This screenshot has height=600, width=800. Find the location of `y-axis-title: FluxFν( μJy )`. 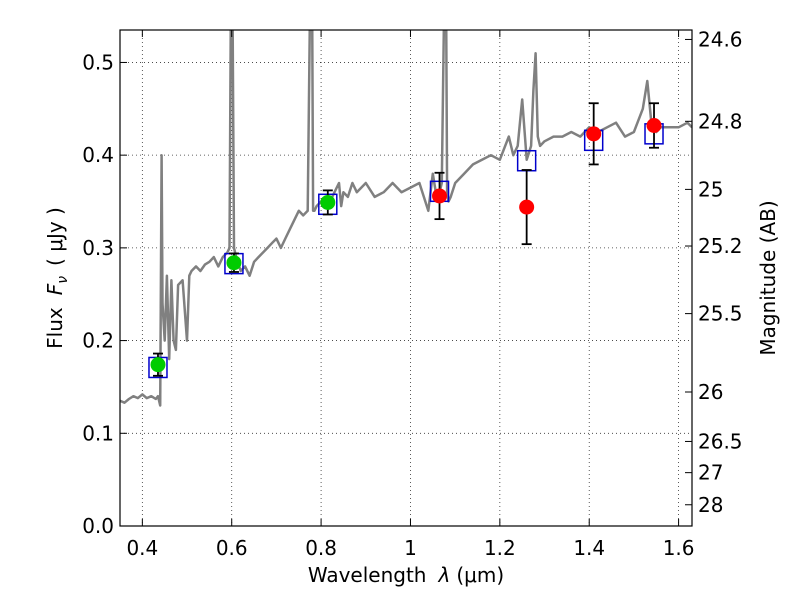

y-axis-title: FluxFν( μJy ) is located at coordinates (57, 278).